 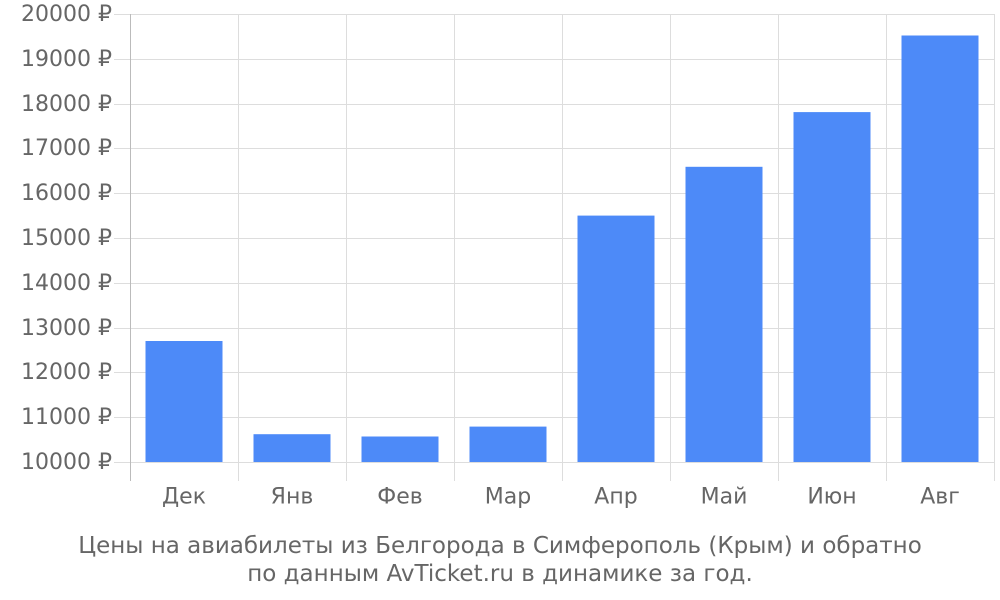 What do you see at coordinates (66, 104) in the screenshot?
I see `y-tick-label: 18000 ₽` at bounding box center [66, 104].